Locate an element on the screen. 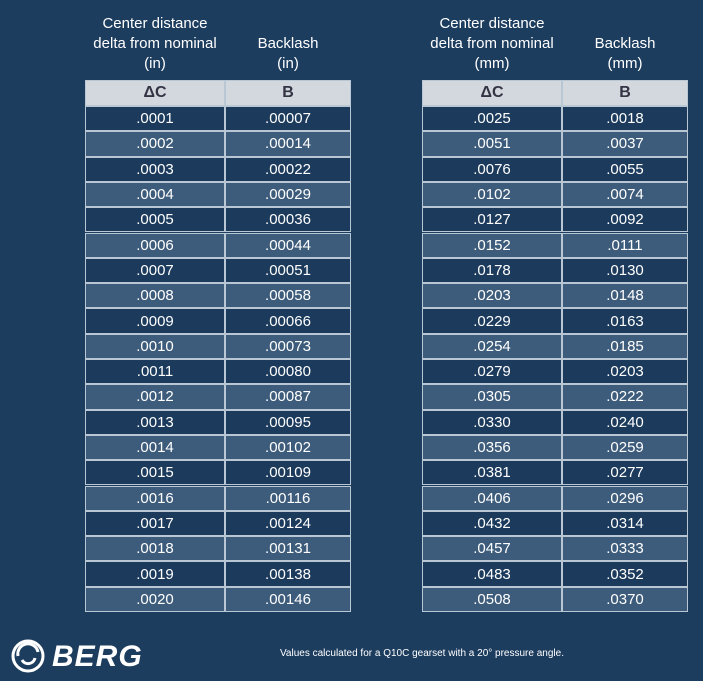 The height and width of the screenshot is (681, 703). table-cell: .0222 is located at coordinates (625, 397).